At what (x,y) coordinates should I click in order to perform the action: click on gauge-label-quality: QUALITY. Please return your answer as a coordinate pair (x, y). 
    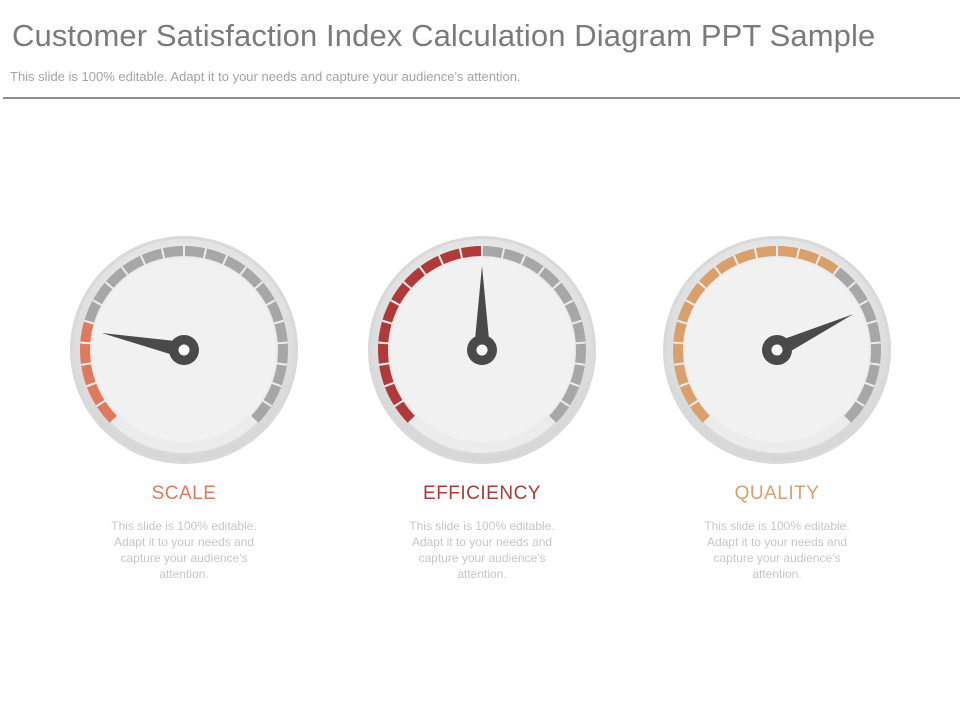
    Looking at the image, I should click on (777, 493).